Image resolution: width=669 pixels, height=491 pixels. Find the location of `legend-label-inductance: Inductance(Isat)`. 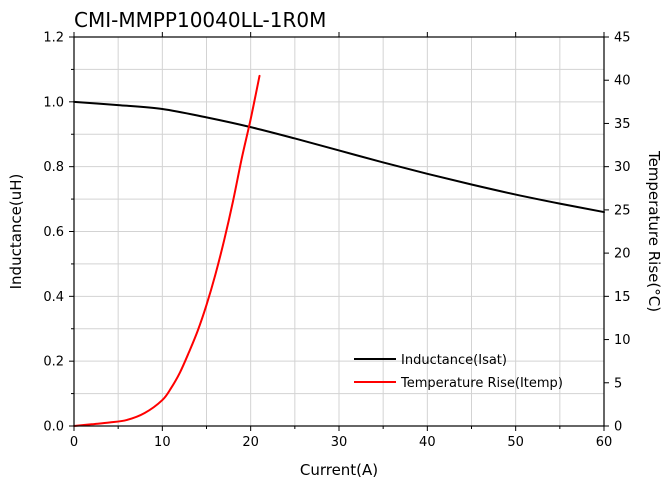

legend-label-inductance: Inductance(Isat) is located at coordinates (454, 360).